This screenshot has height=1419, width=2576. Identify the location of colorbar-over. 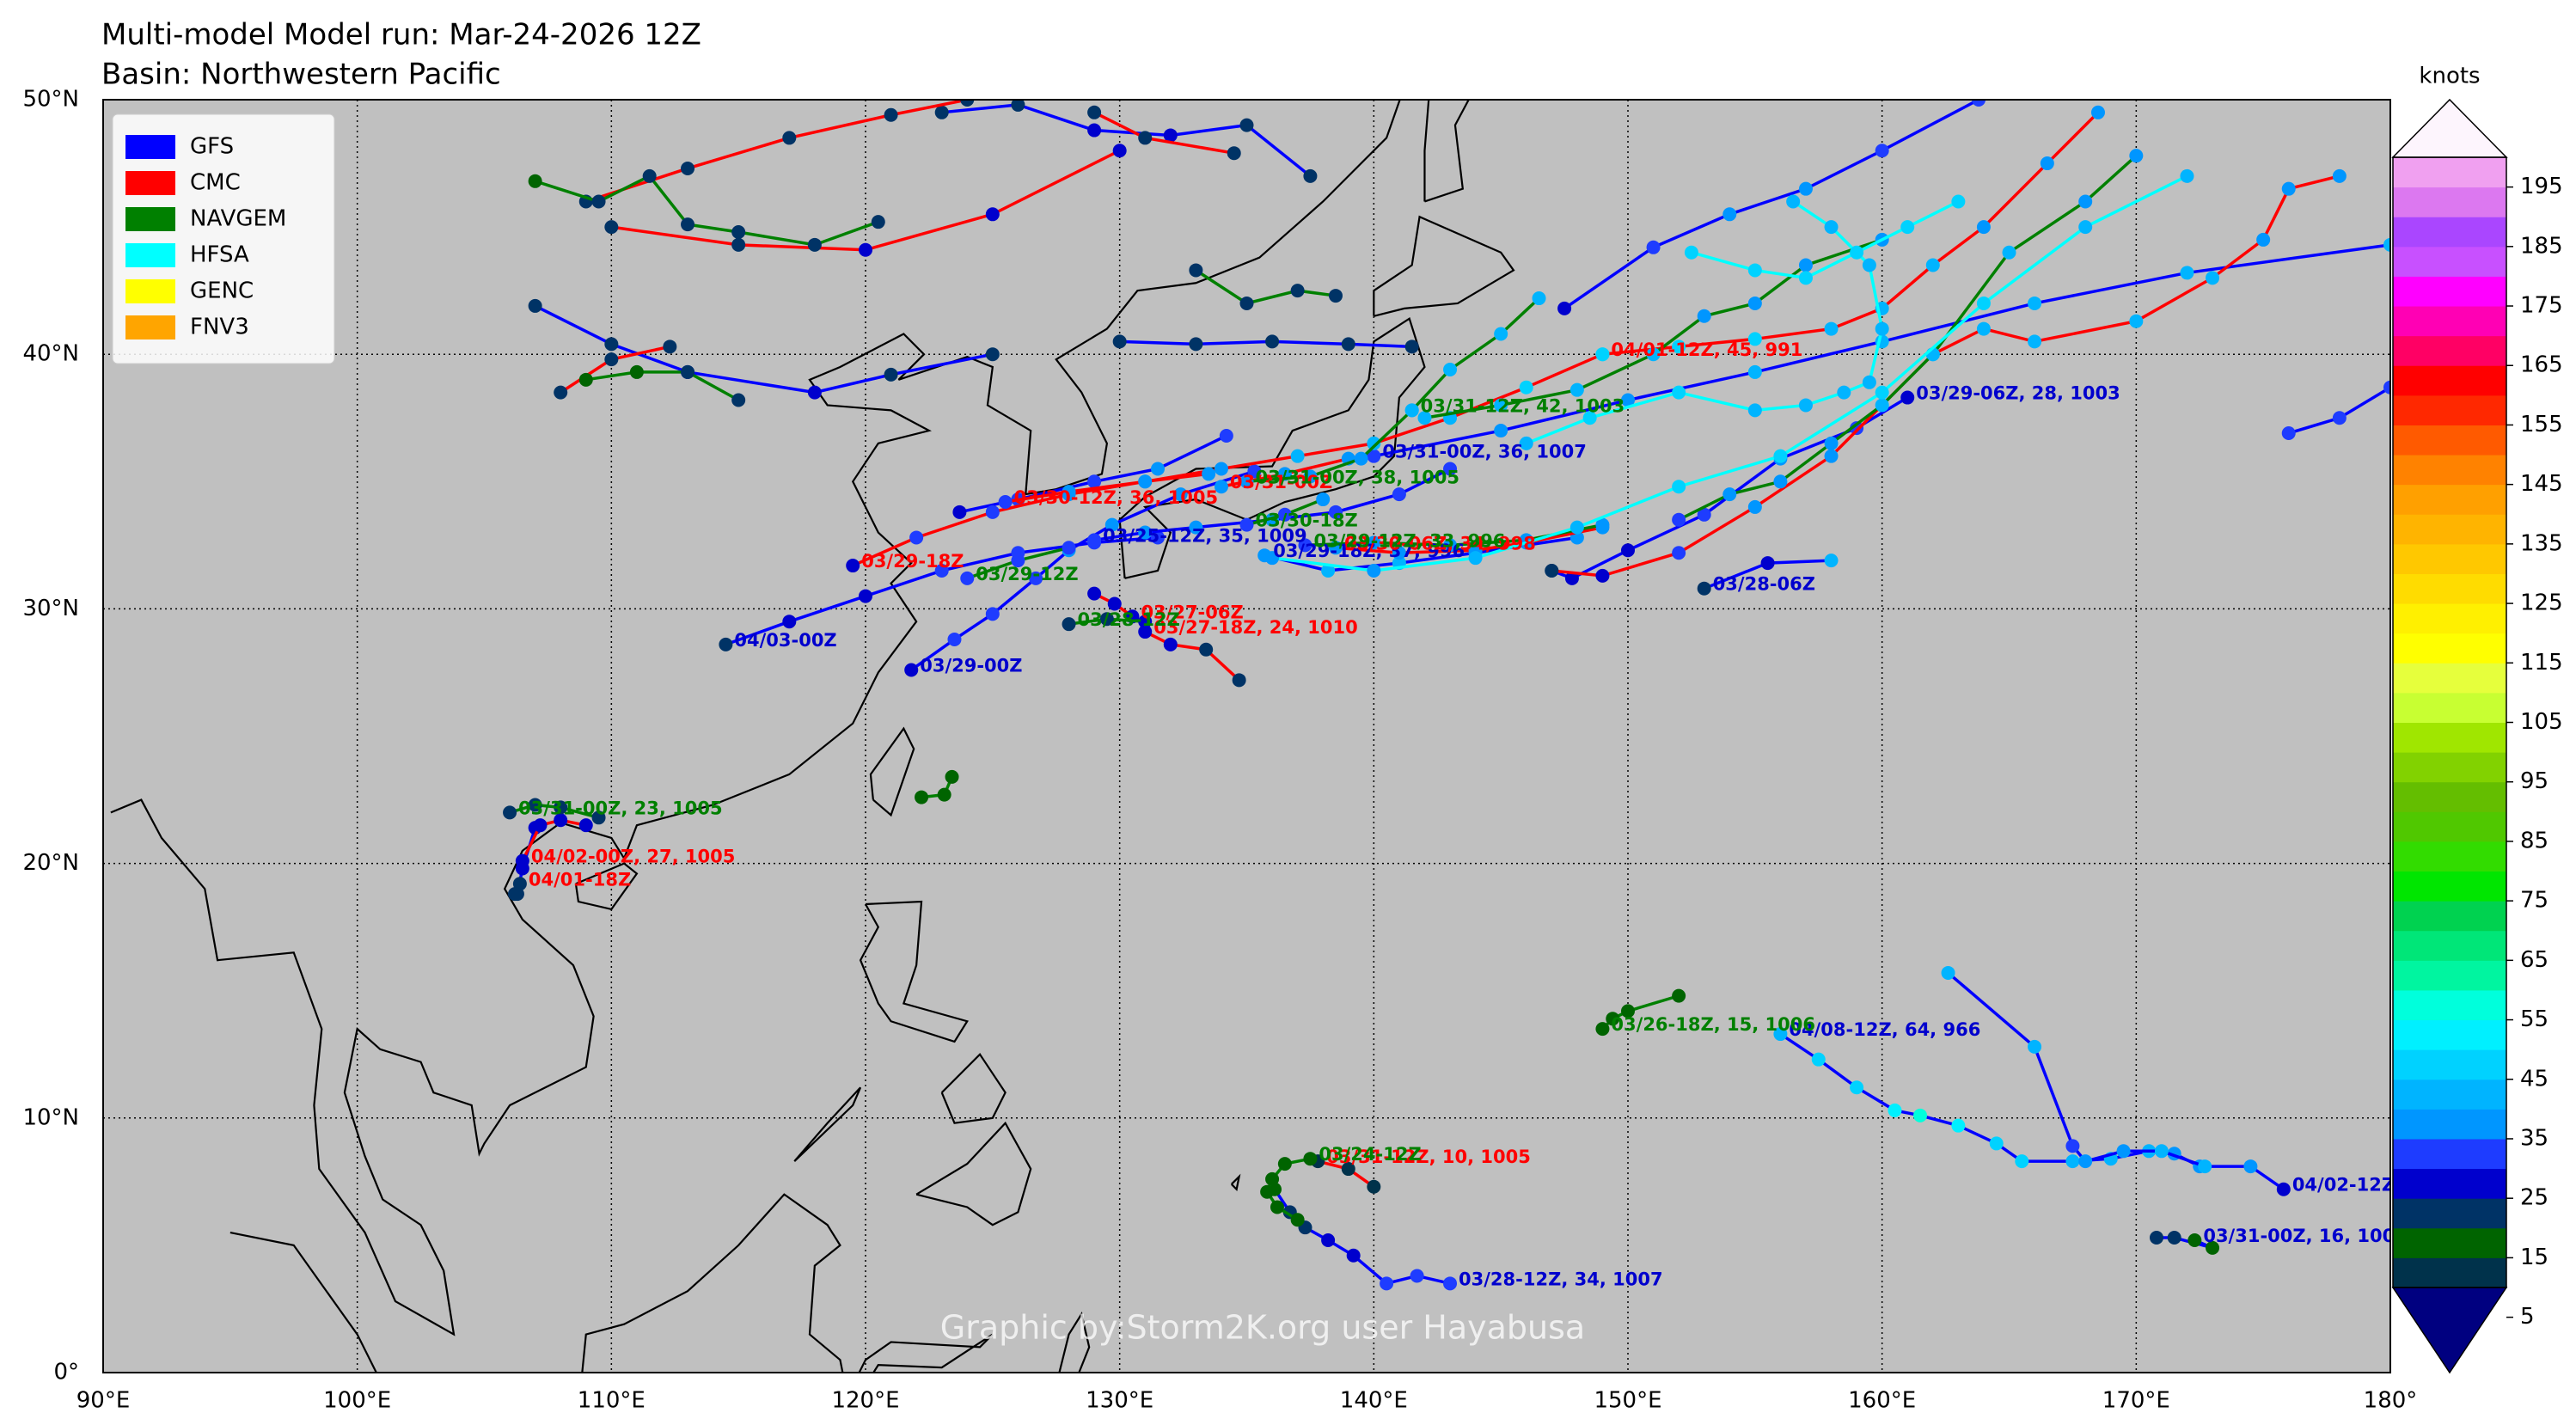
(2449, 128).